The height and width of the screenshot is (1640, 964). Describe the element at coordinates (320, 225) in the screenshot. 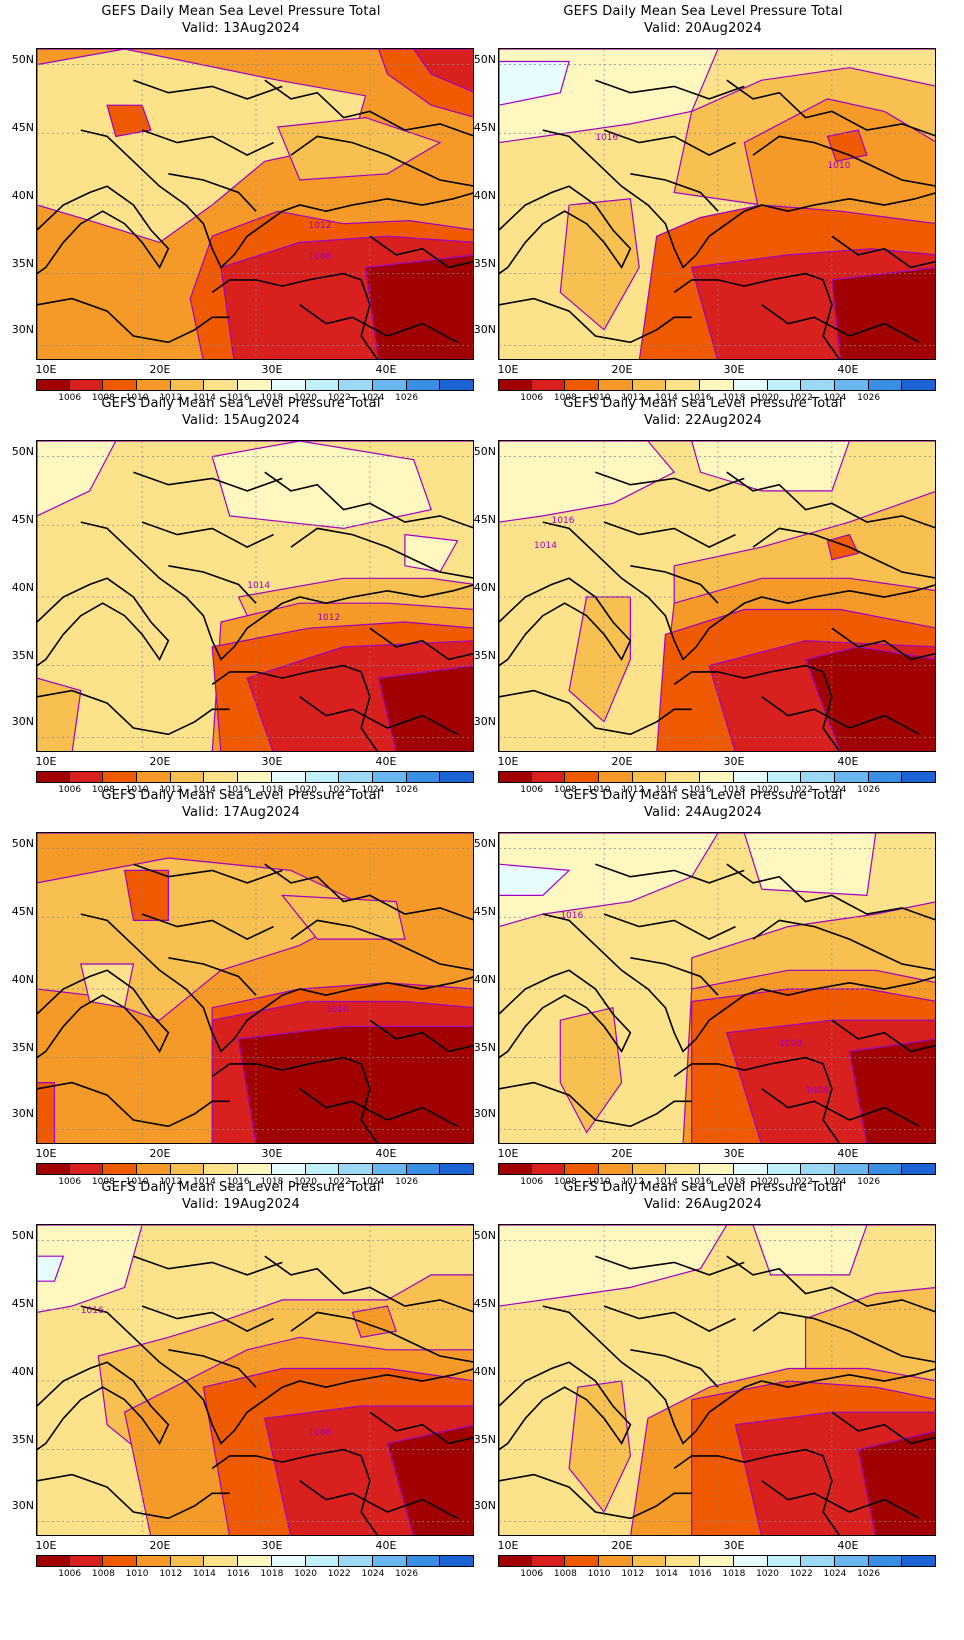

I see `contour-label: 1012` at that location.